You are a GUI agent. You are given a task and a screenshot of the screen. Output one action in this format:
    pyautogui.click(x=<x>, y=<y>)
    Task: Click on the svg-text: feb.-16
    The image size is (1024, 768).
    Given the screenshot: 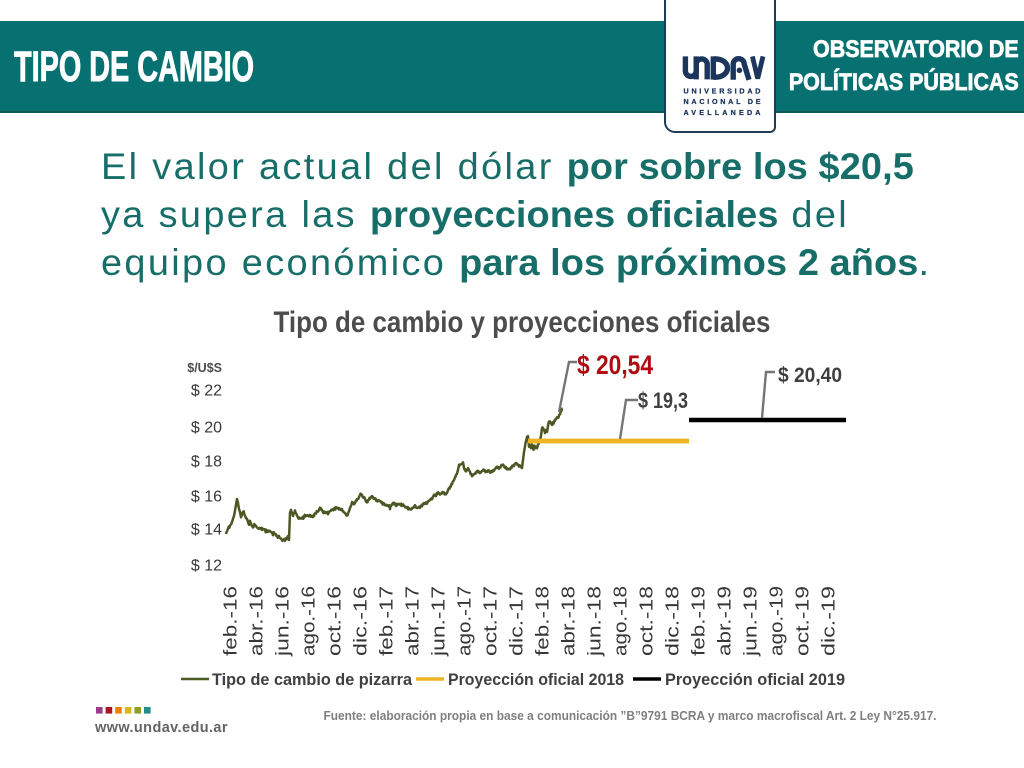 What is the action you would take?
    pyautogui.click(x=230, y=621)
    